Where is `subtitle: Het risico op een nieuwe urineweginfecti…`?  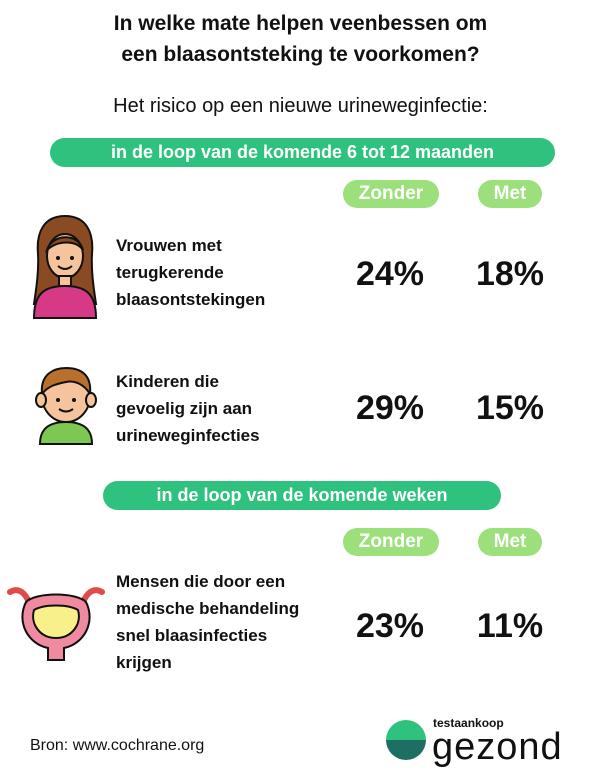
subtitle: Het risico op een nieuwe urineweginfecti… is located at coordinates (300, 106).